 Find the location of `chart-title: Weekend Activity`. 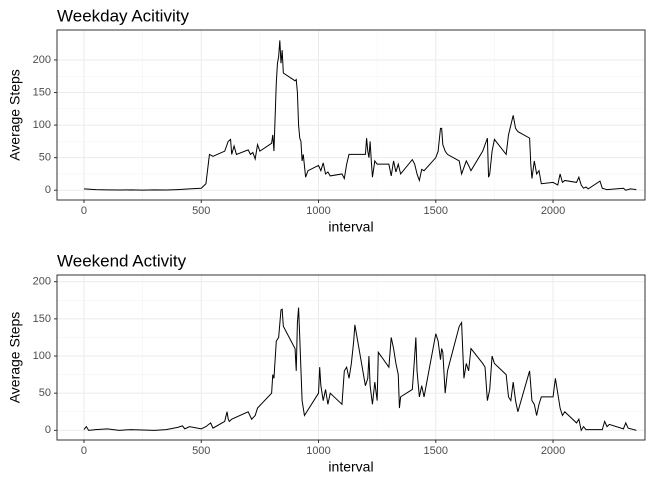

chart-title: Weekend Activity is located at coordinates (122, 260).